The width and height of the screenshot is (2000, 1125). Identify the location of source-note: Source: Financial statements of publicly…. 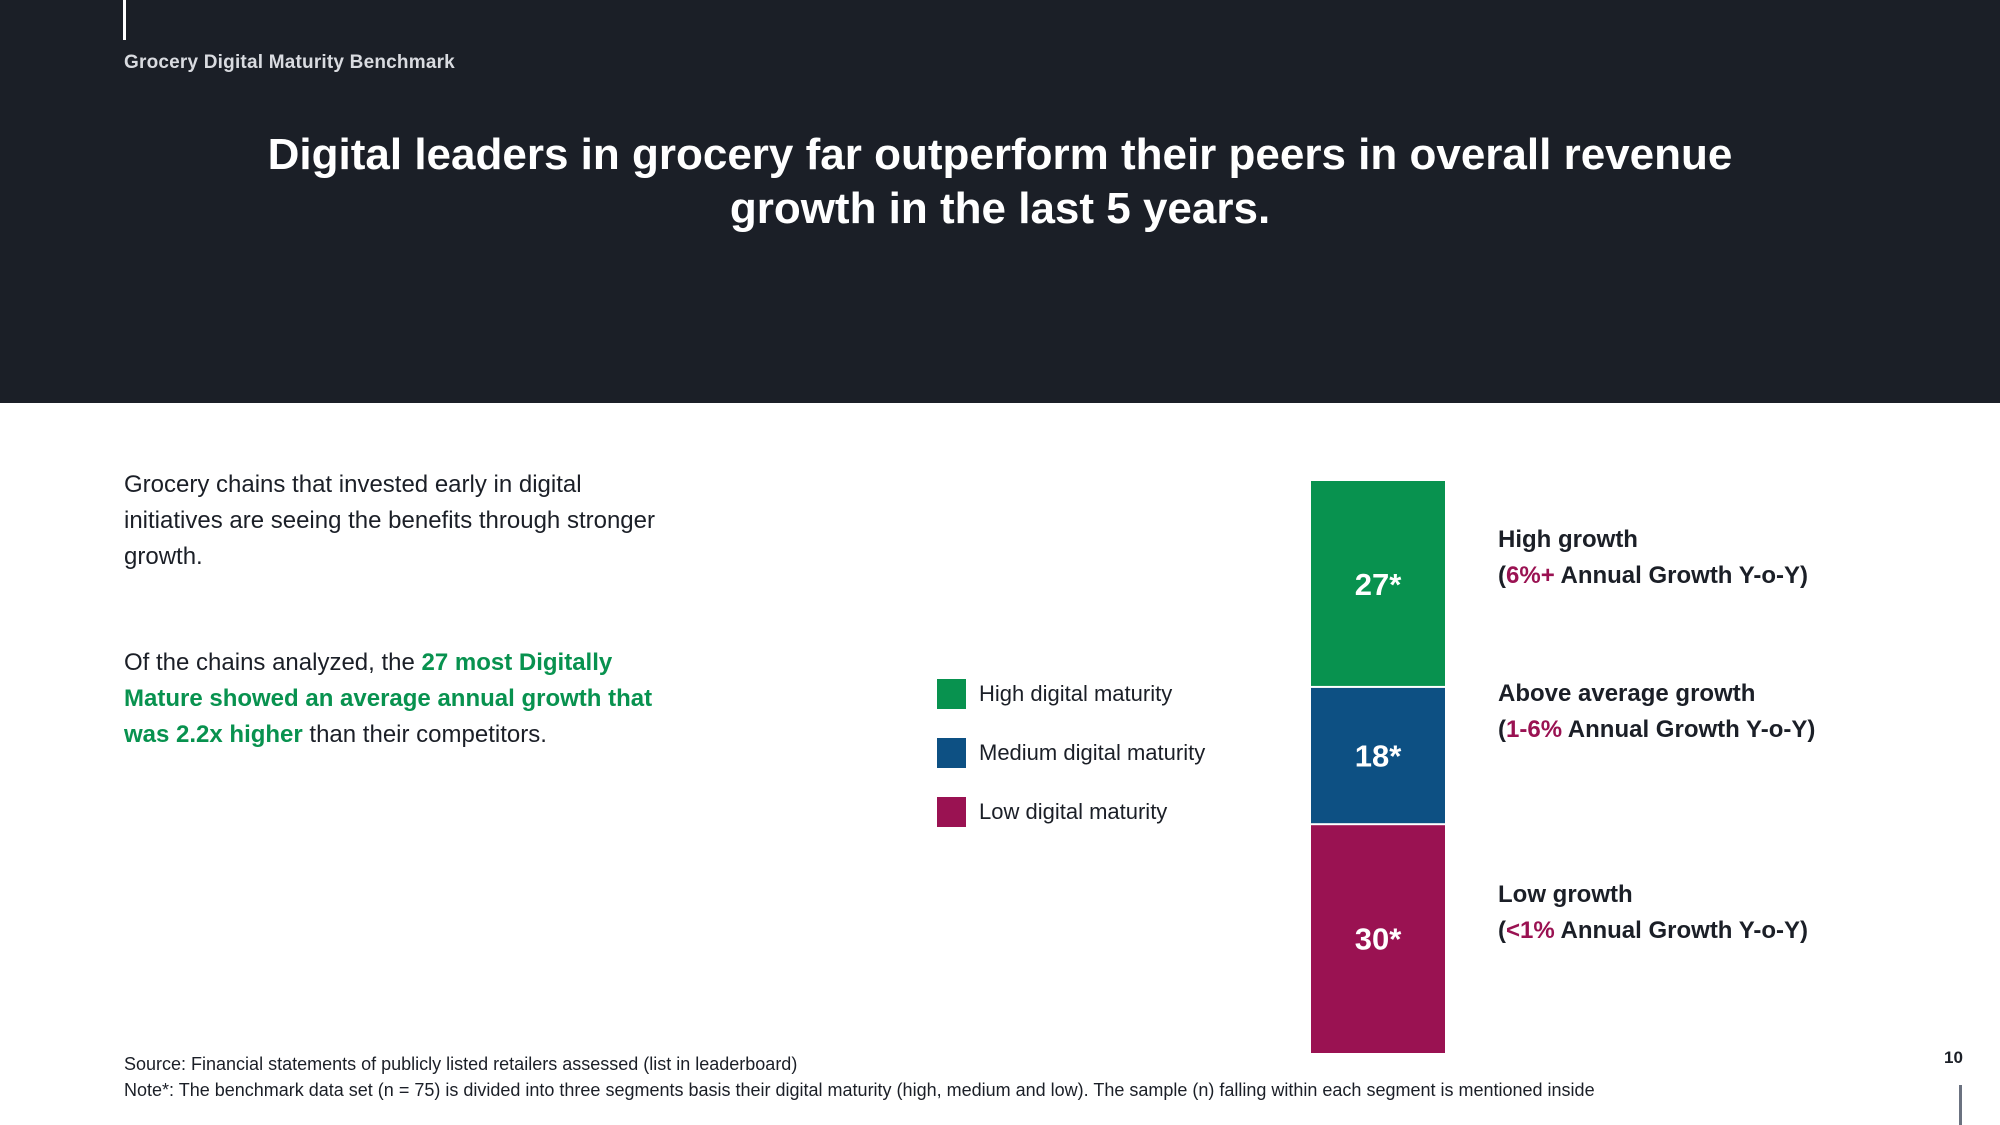
(461, 1064).